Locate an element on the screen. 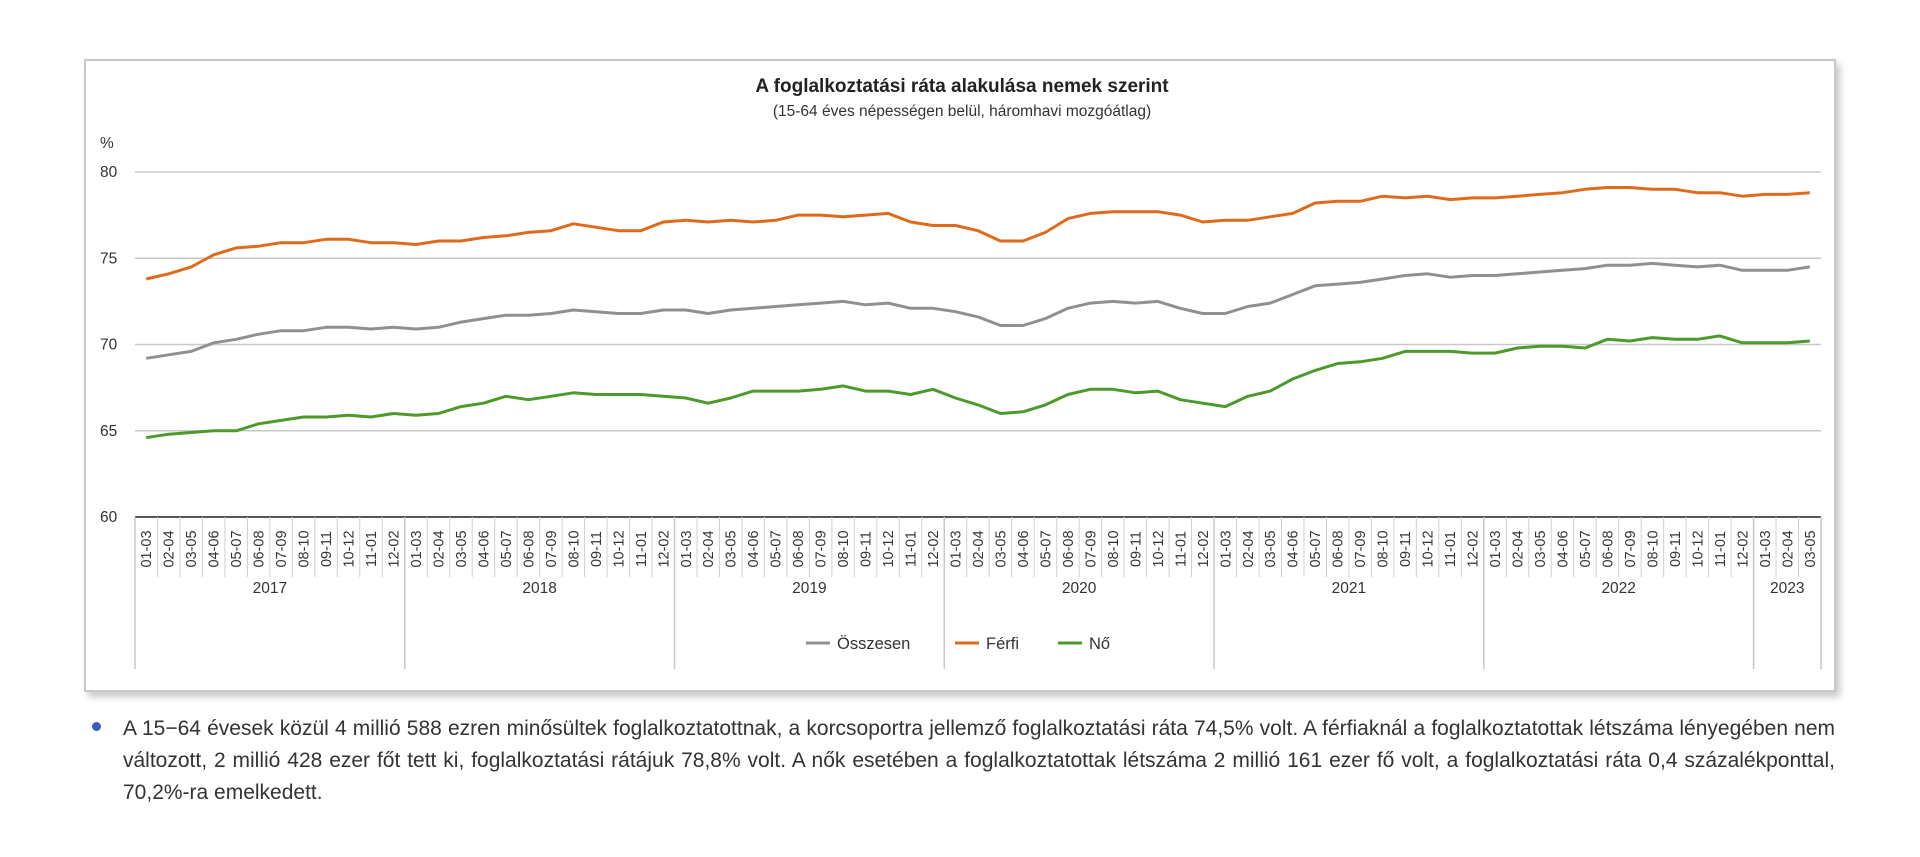  legend-label: Férfi is located at coordinates (1002, 644).